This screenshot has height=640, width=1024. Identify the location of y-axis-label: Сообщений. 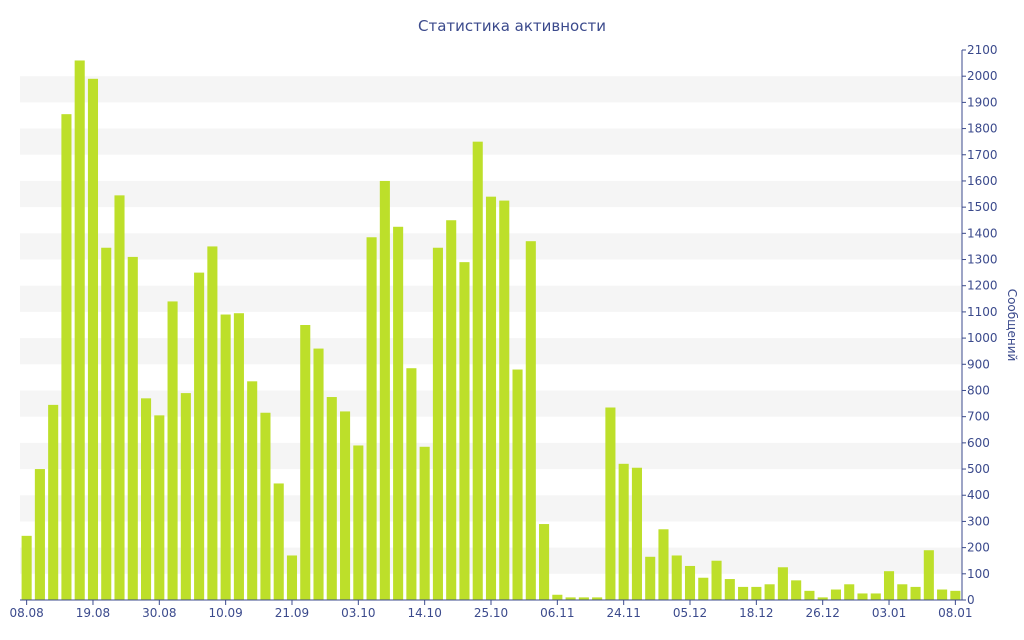
(1012, 325).